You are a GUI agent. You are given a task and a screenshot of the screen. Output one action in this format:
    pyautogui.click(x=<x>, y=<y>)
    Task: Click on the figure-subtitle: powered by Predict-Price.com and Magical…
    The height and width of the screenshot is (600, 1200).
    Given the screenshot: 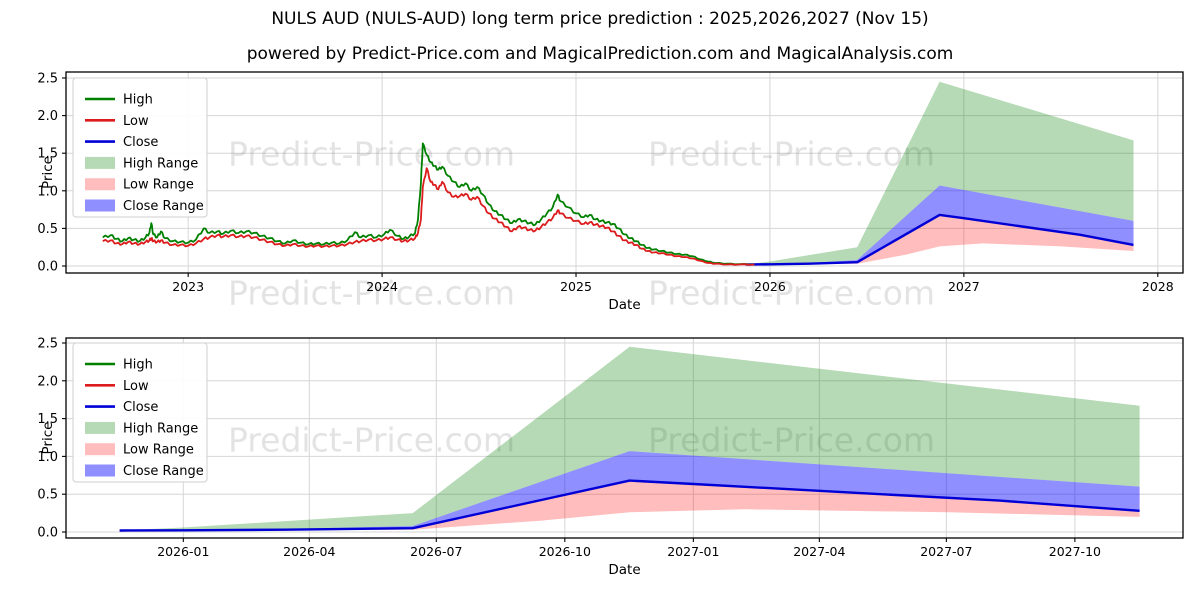 What is the action you would take?
    pyautogui.click(x=600, y=54)
    